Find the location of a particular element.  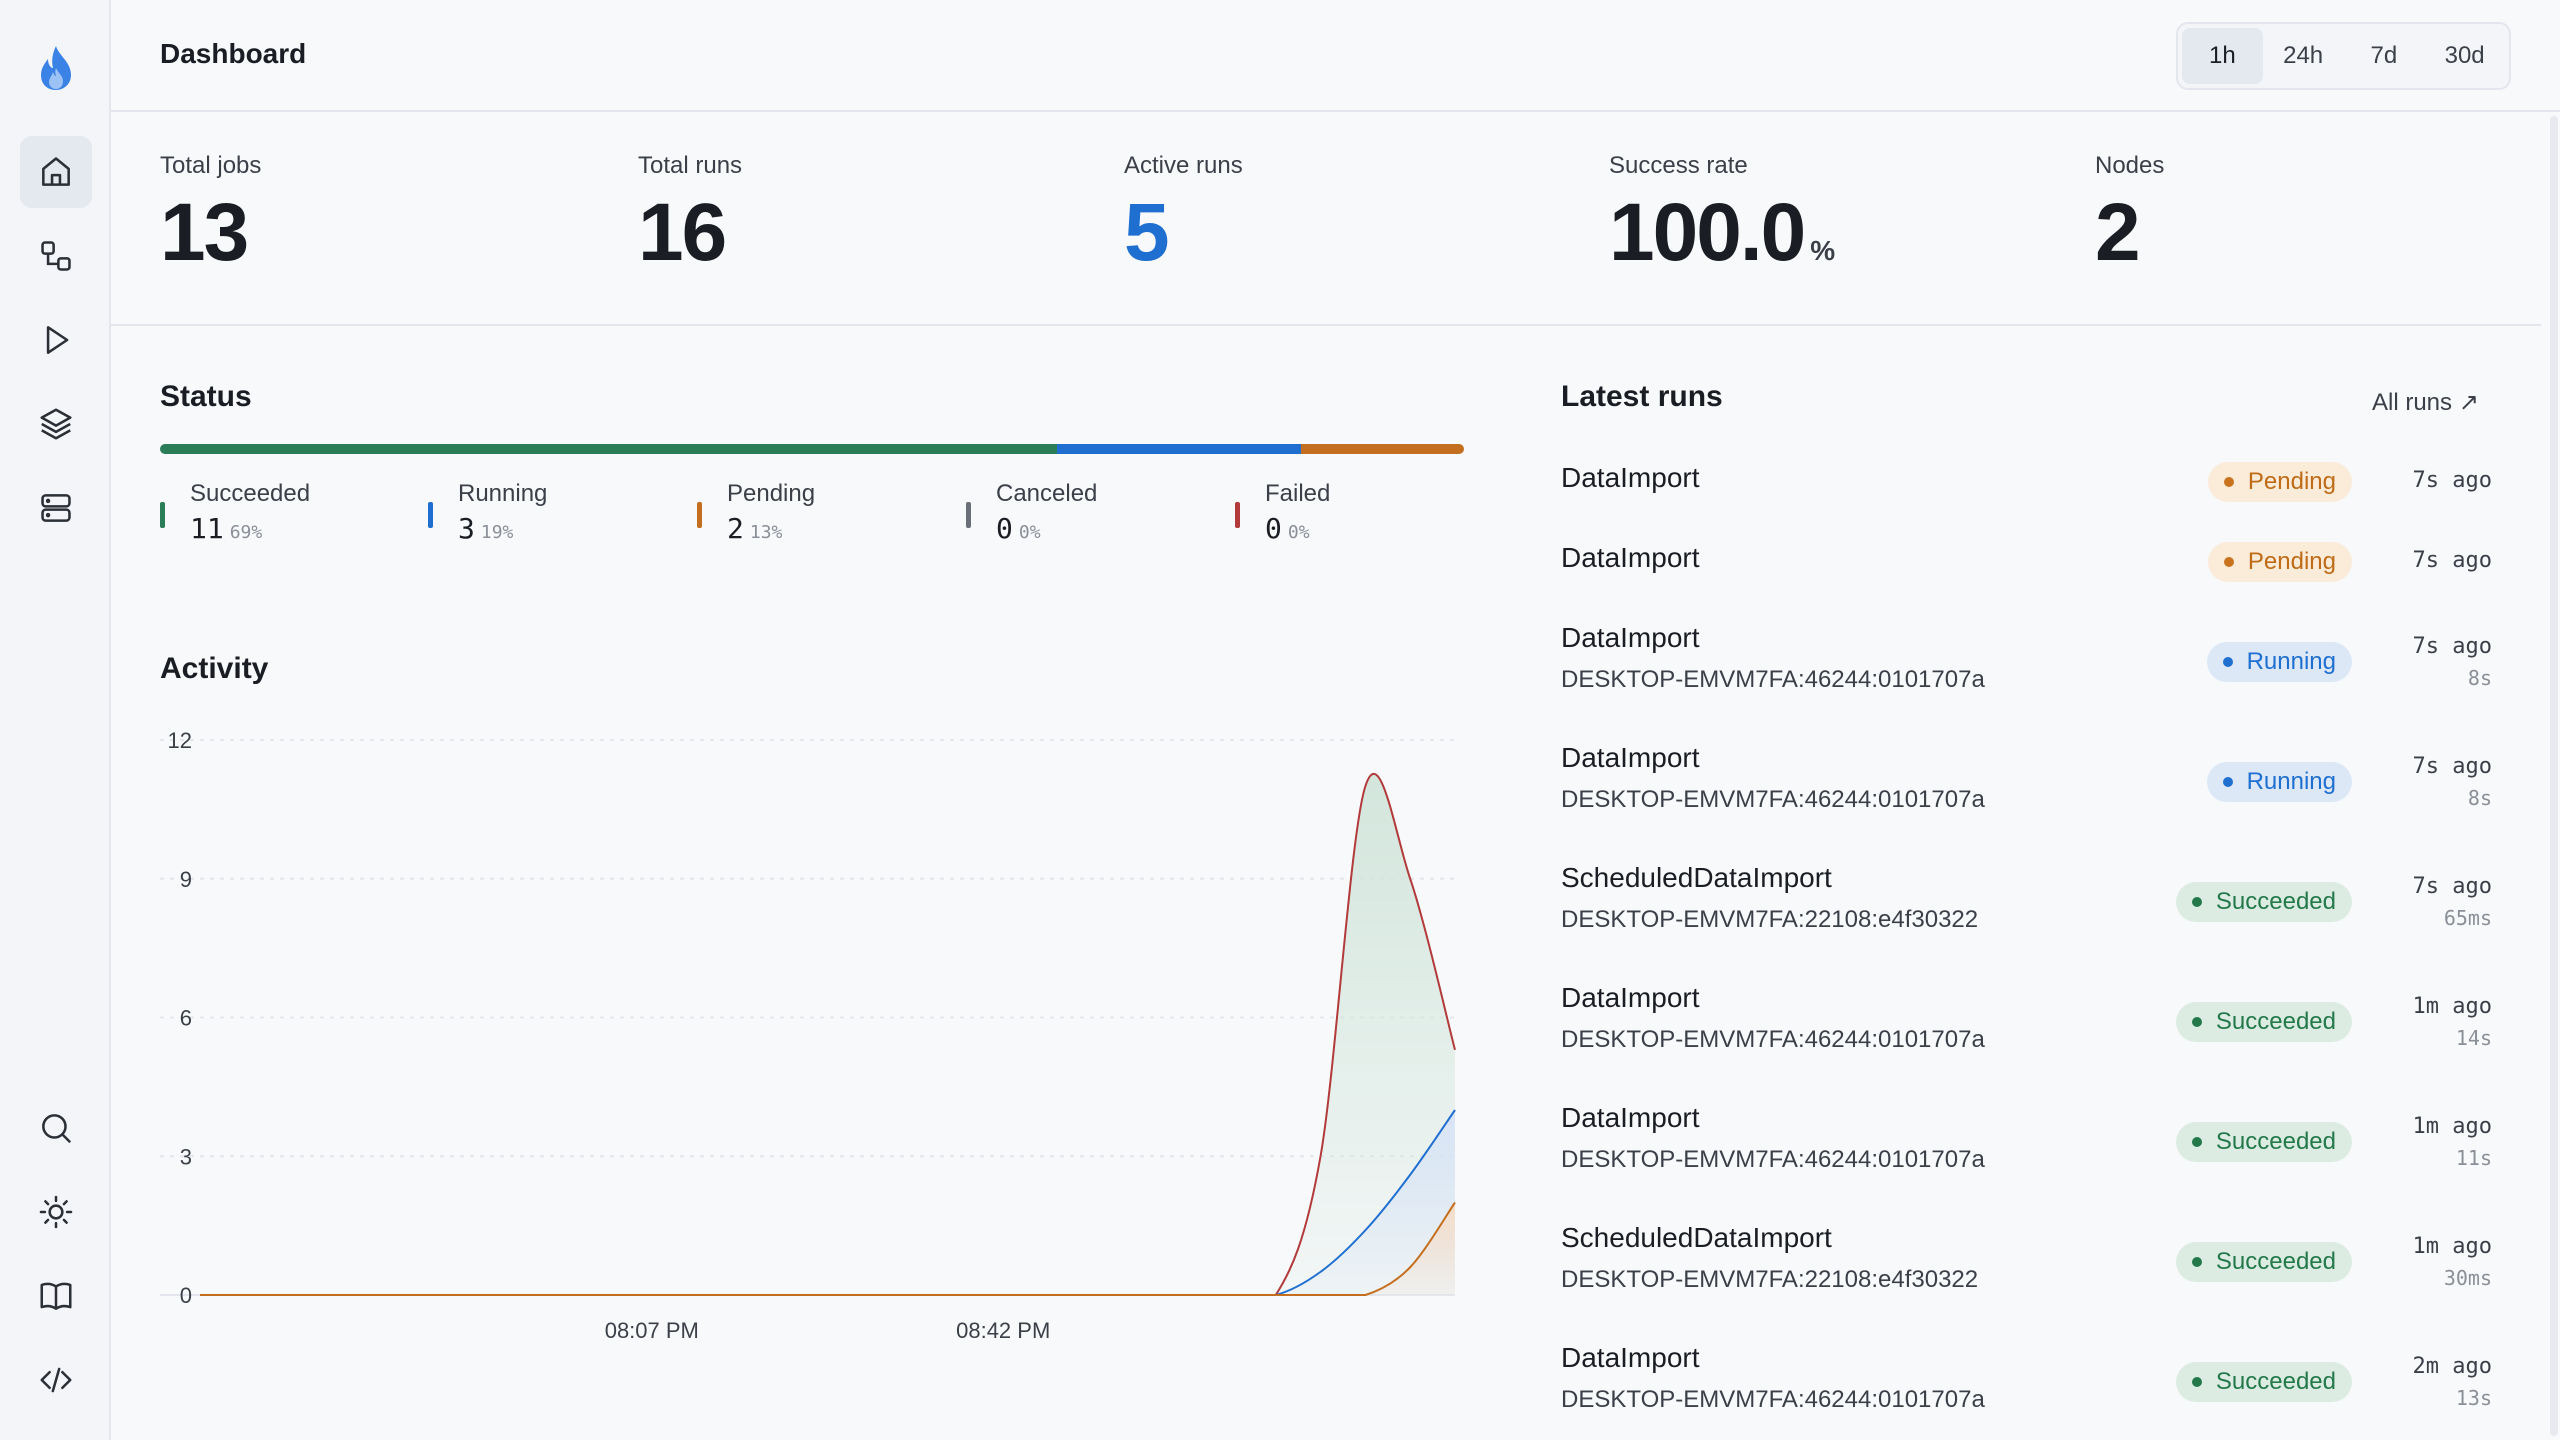

legend-count: 3 is located at coordinates (466, 528).